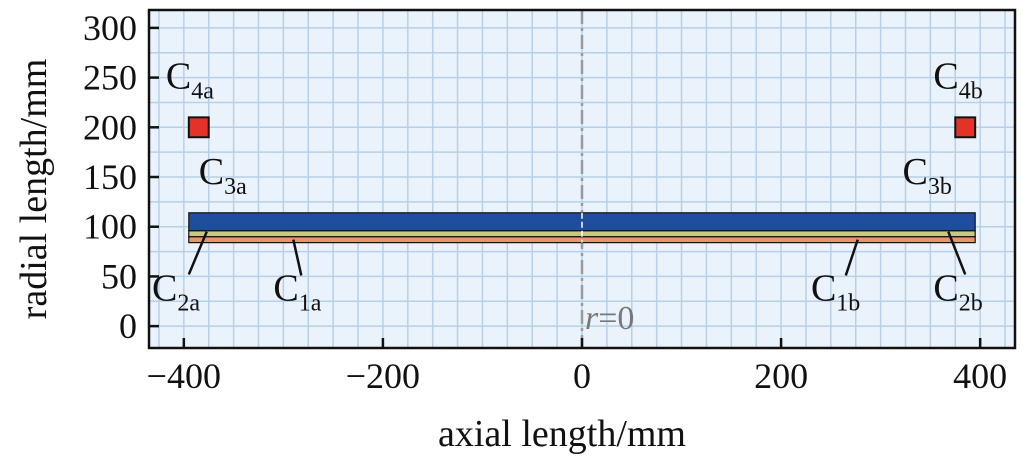 This screenshot has height=461, width=1023. I want to click on x-tick-label: 400, so click(980, 376).